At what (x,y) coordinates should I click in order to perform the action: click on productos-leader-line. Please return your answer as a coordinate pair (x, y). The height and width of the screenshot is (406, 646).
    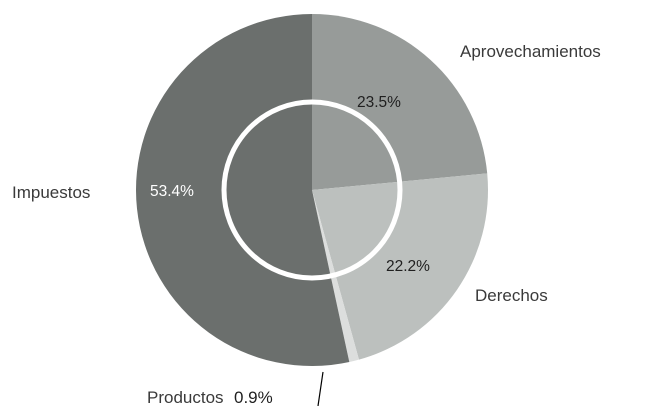
    Looking at the image, I should click on (320, 388).